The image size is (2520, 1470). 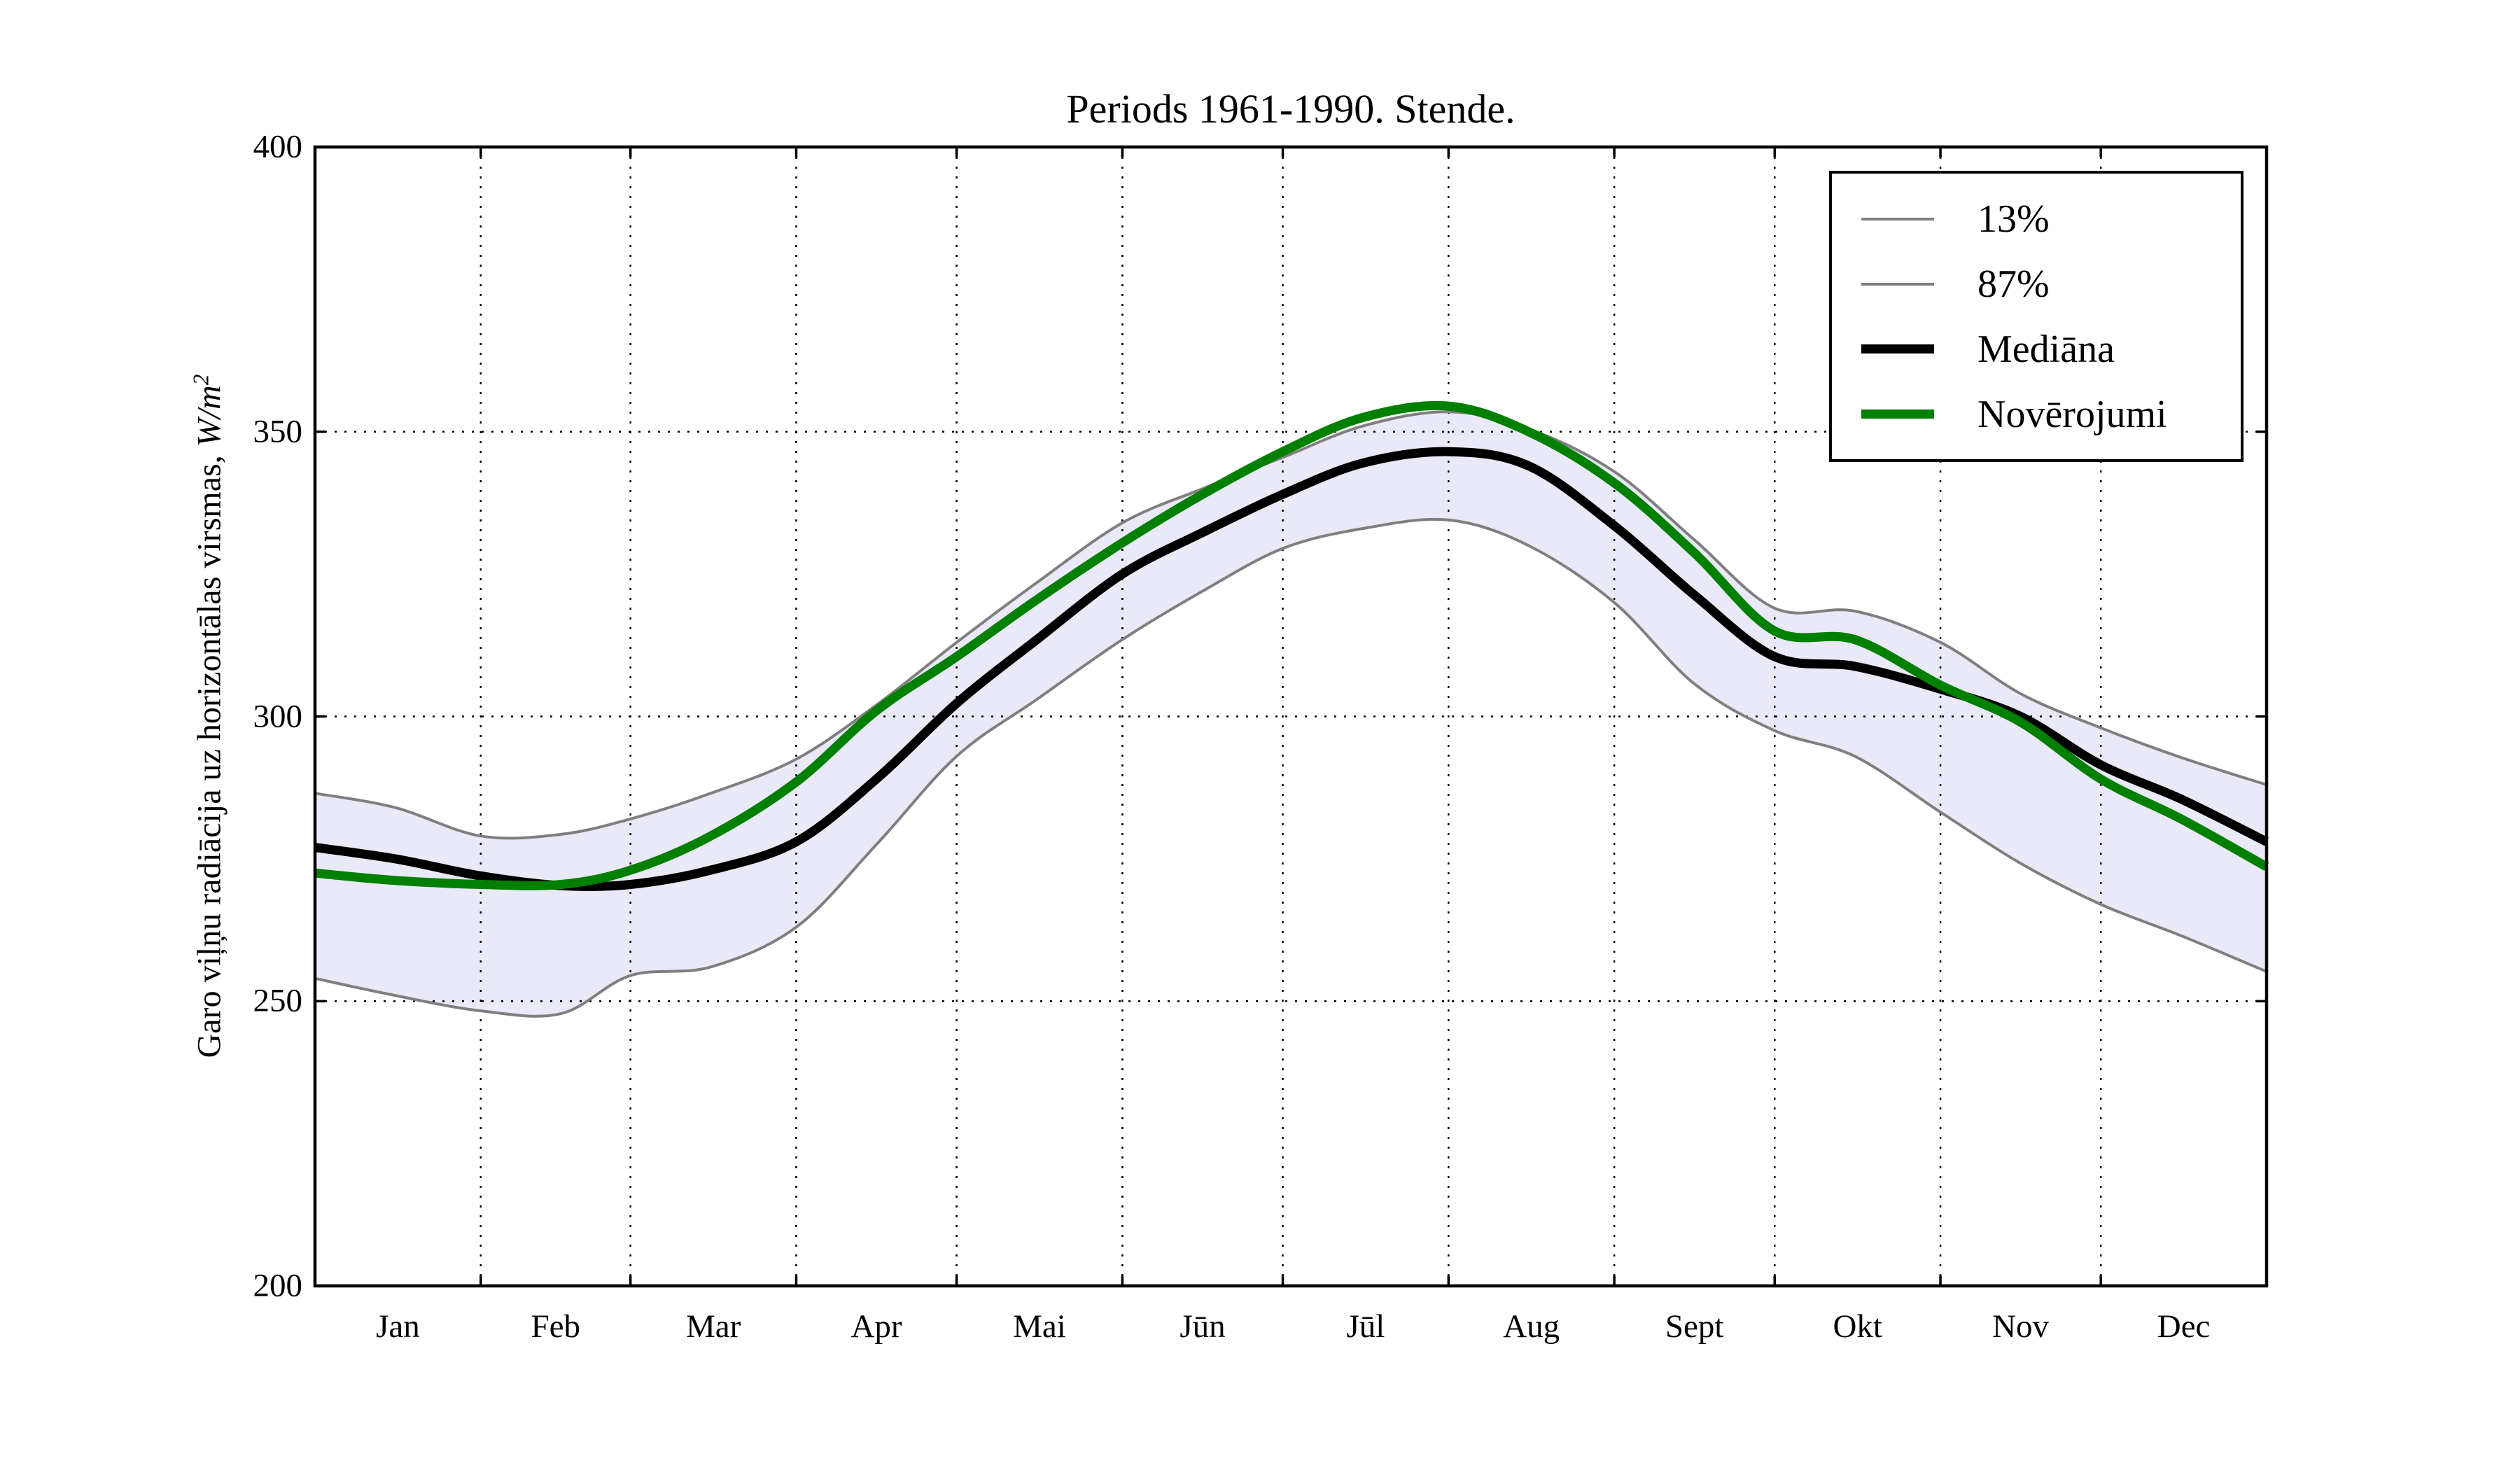 I want to click on x-tick-label-apr: Apr, so click(x=876, y=1326).